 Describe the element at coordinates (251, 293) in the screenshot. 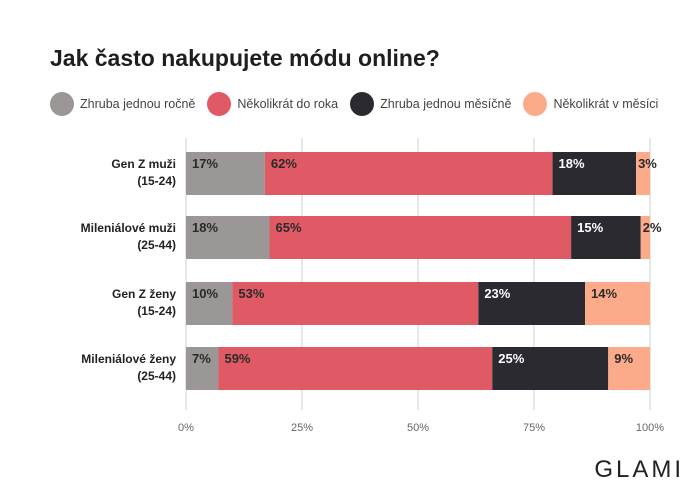

I see `data-label: 53%` at that location.